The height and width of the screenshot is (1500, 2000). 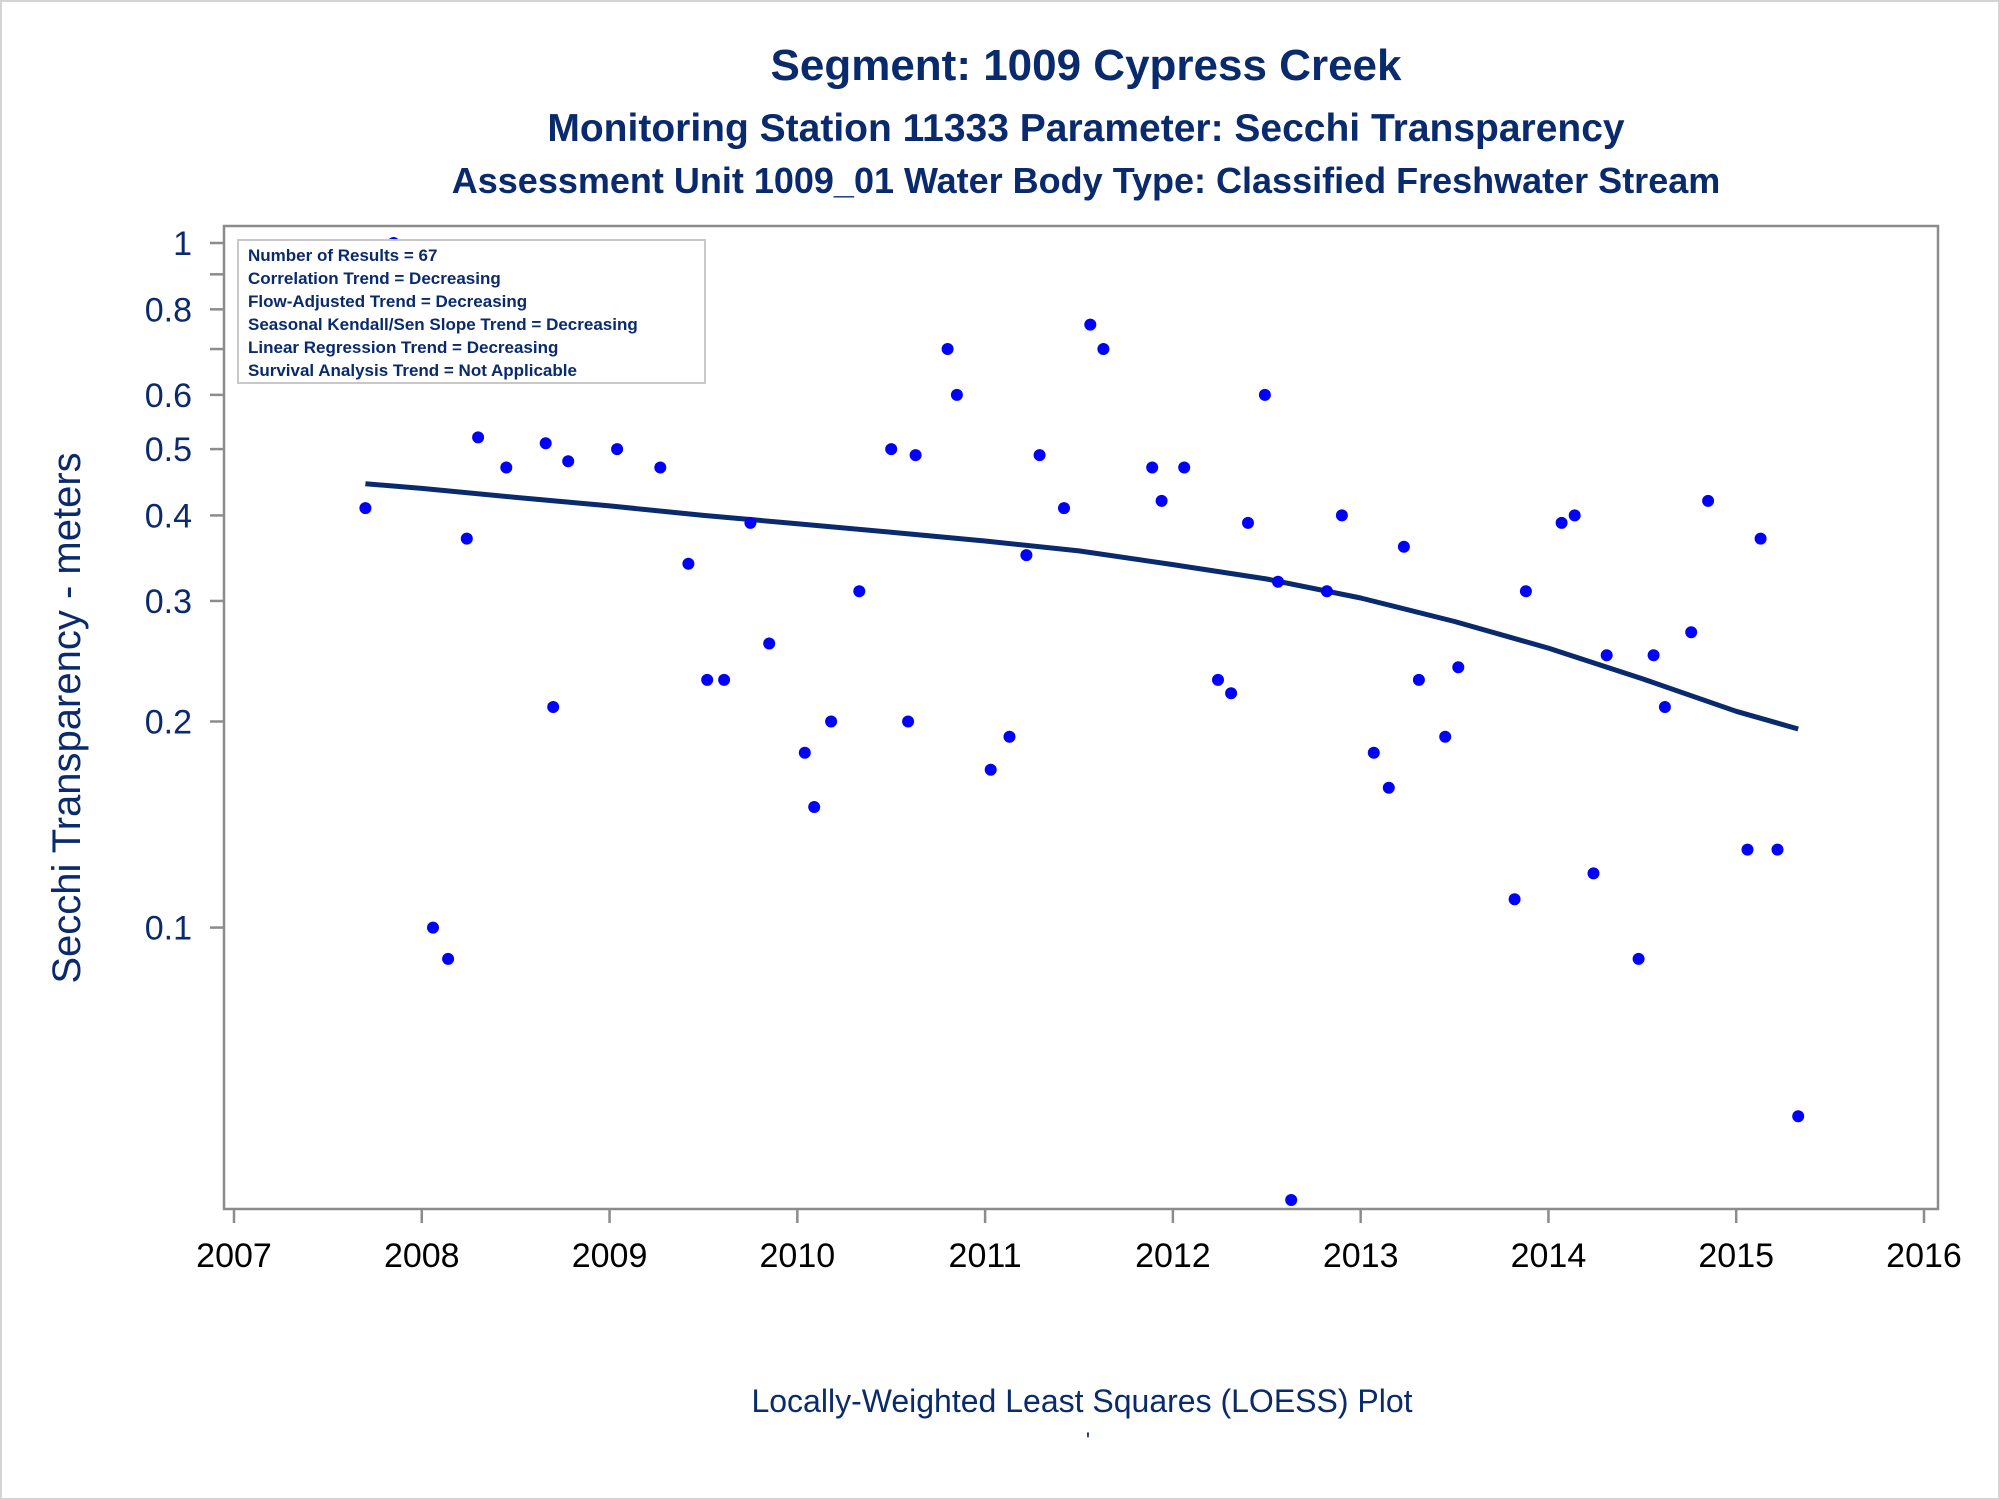 What do you see at coordinates (422, 1256) in the screenshot?
I see `x-tick-label: 2008` at bounding box center [422, 1256].